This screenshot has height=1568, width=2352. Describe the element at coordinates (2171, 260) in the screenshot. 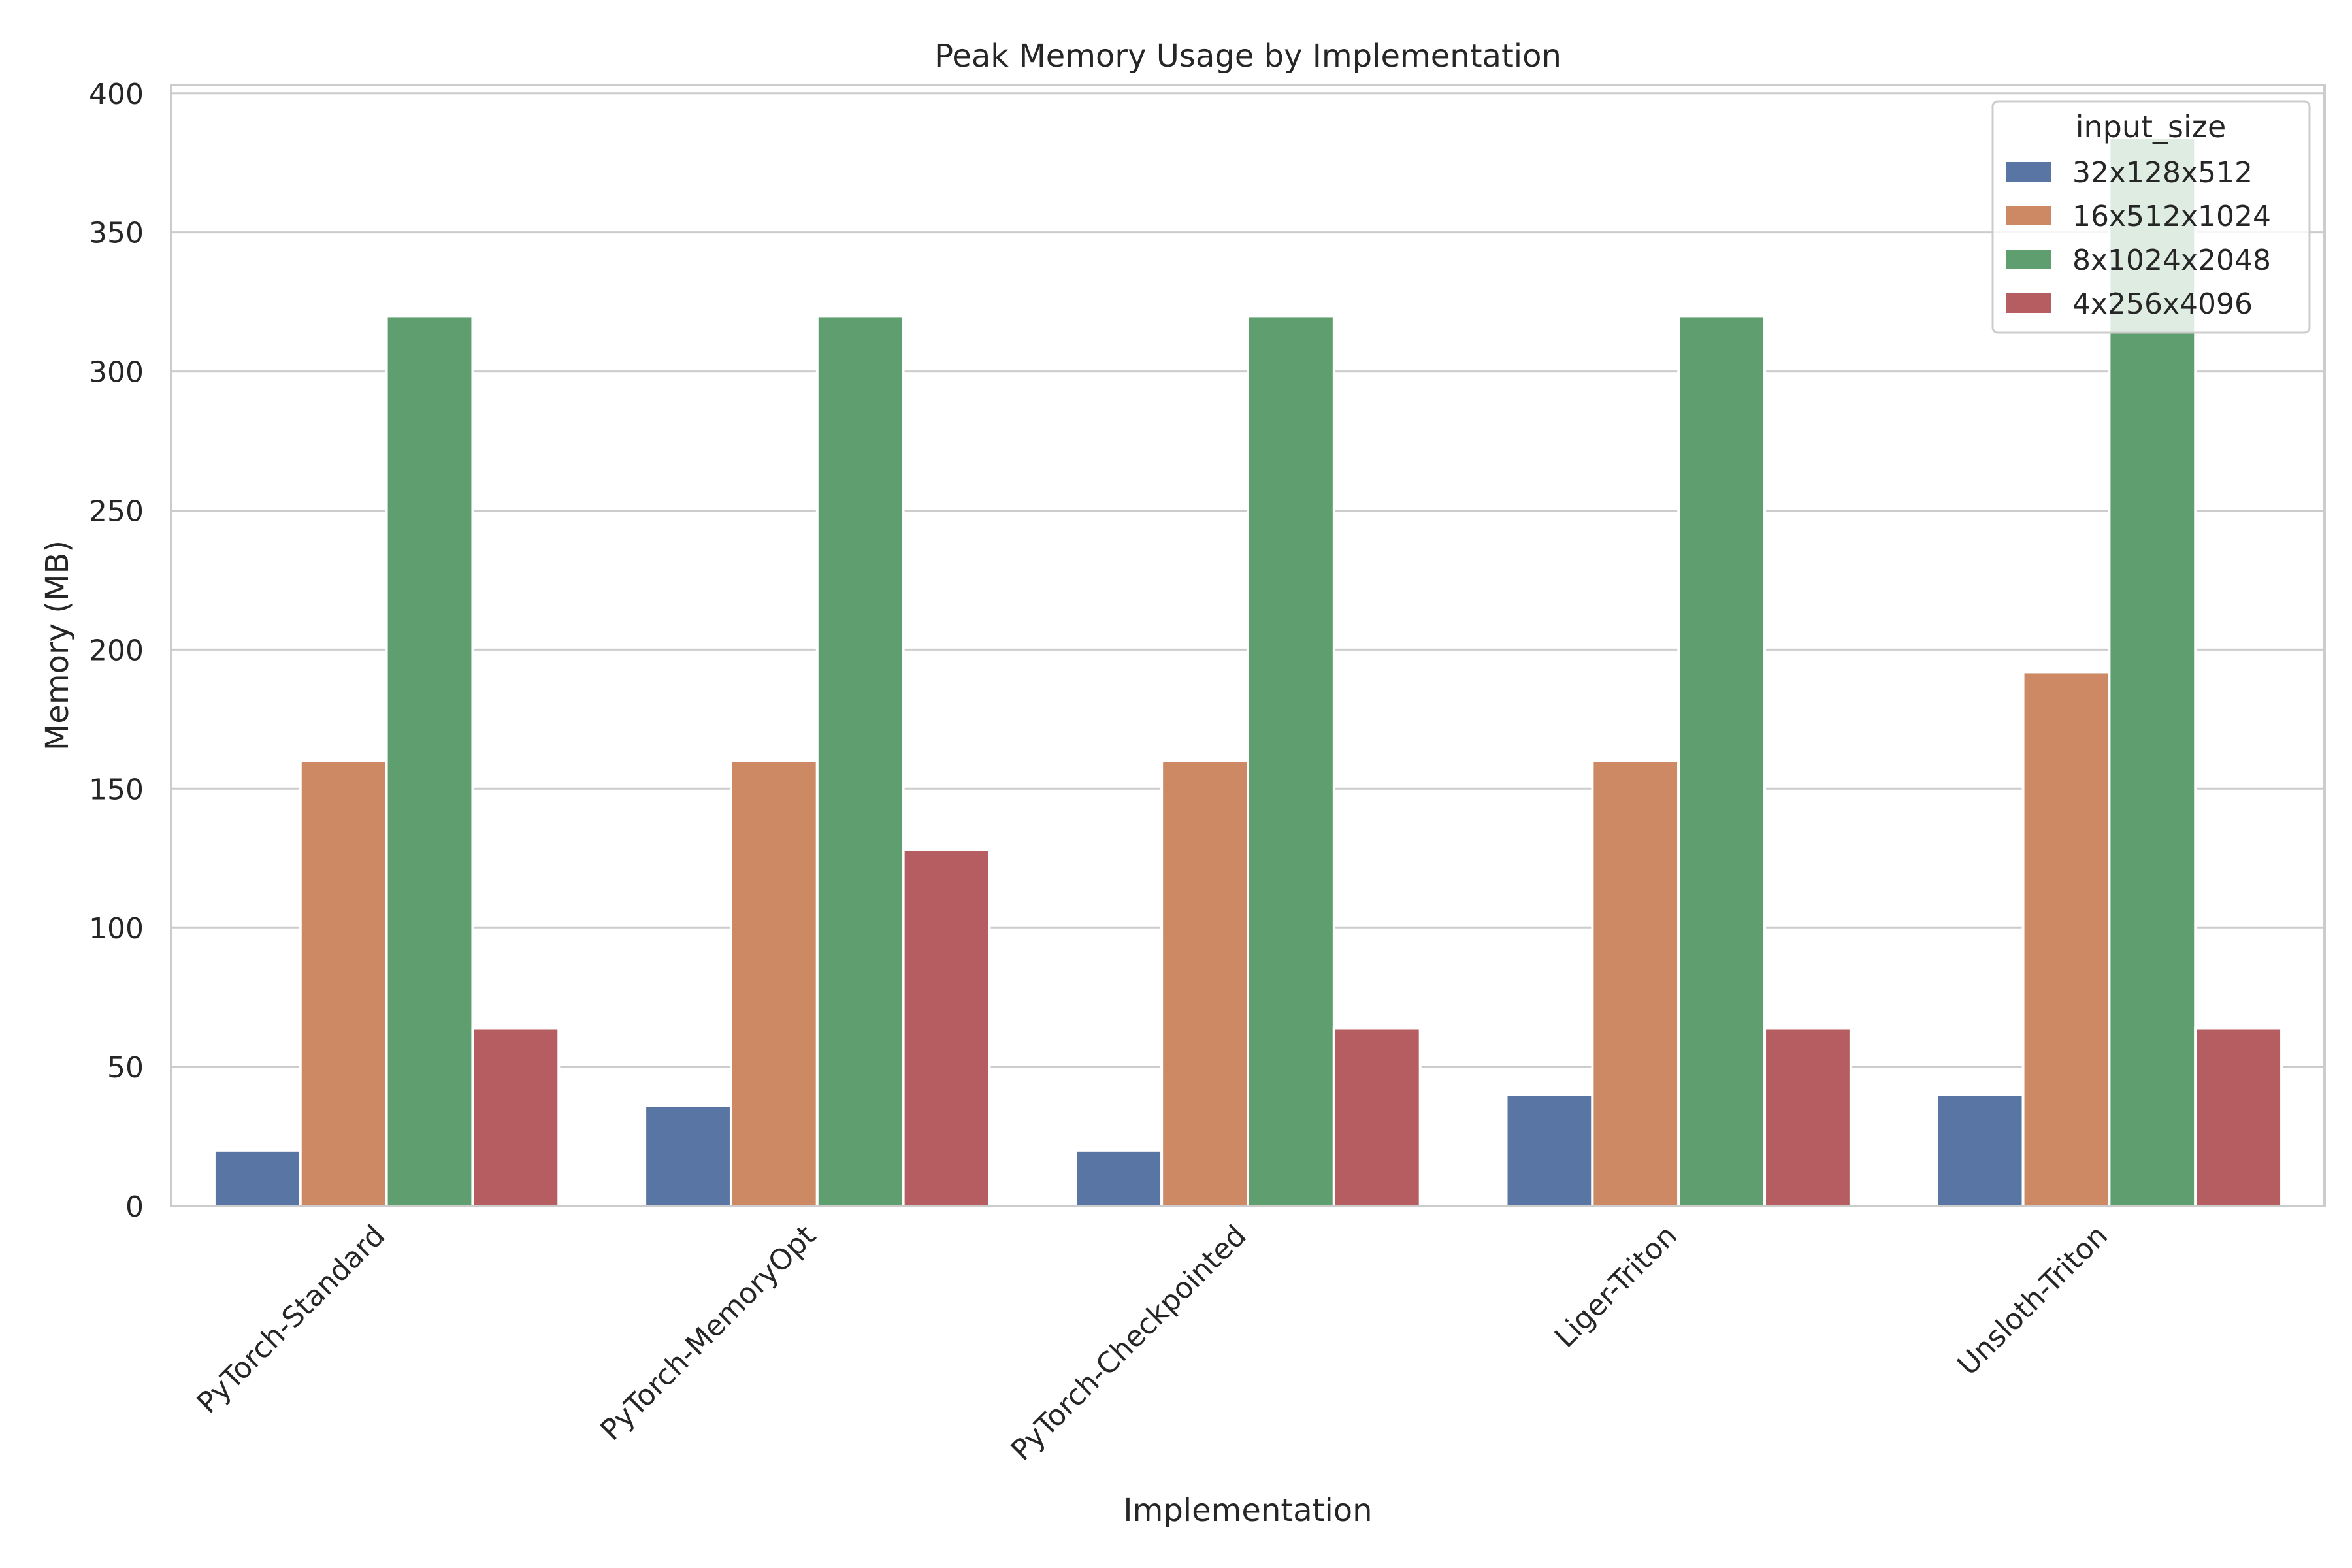

I see `legend-label: 8x1024x2048` at that location.